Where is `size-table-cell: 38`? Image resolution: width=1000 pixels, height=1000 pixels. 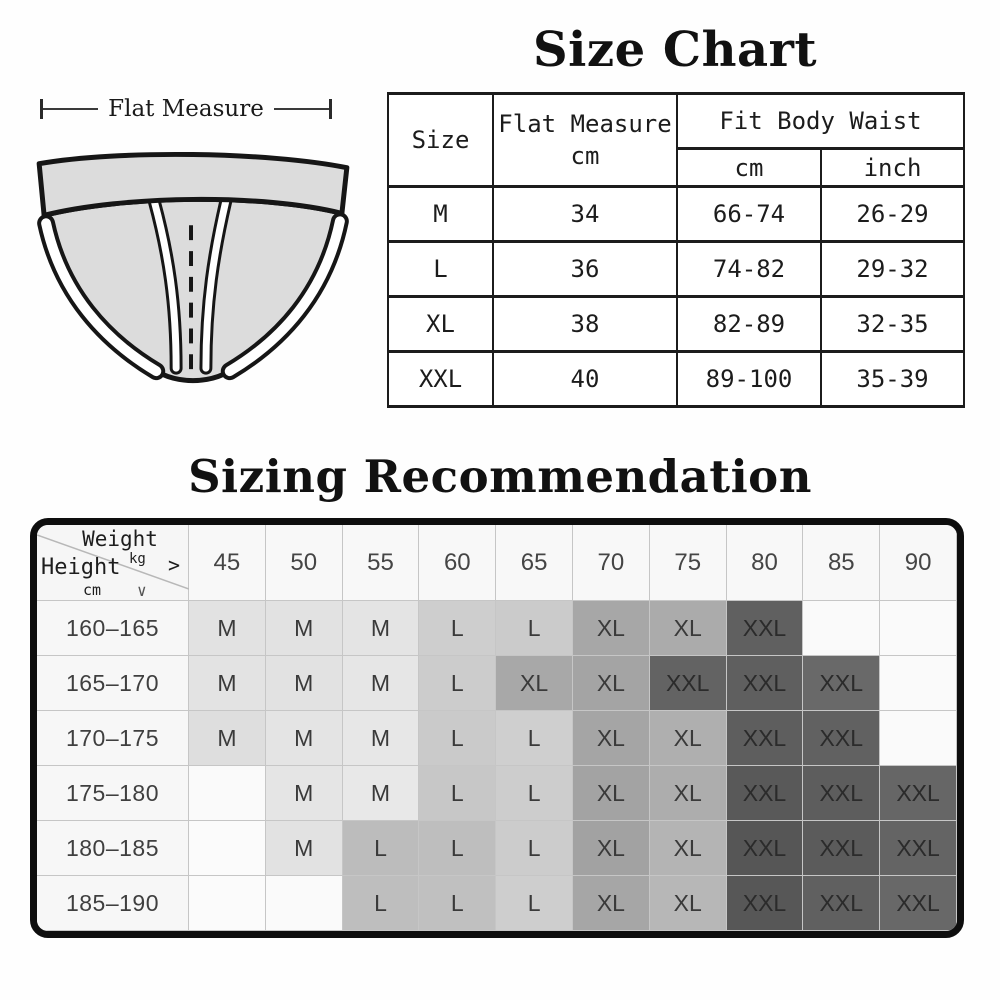 size-table-cell: 38 is located at coordinates (585, 324).